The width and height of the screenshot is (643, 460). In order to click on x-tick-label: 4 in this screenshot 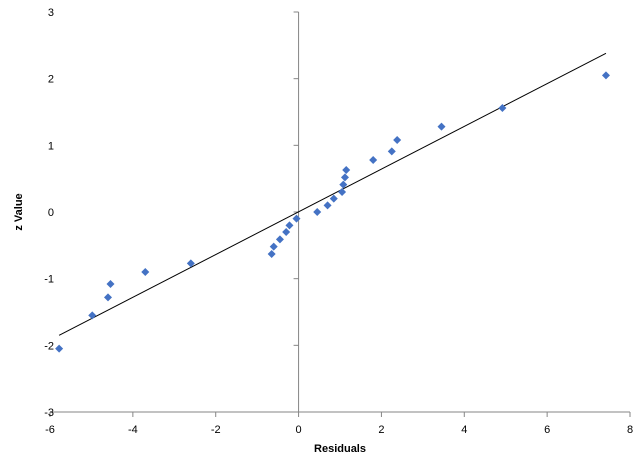, I will do `click(464, 430)`.